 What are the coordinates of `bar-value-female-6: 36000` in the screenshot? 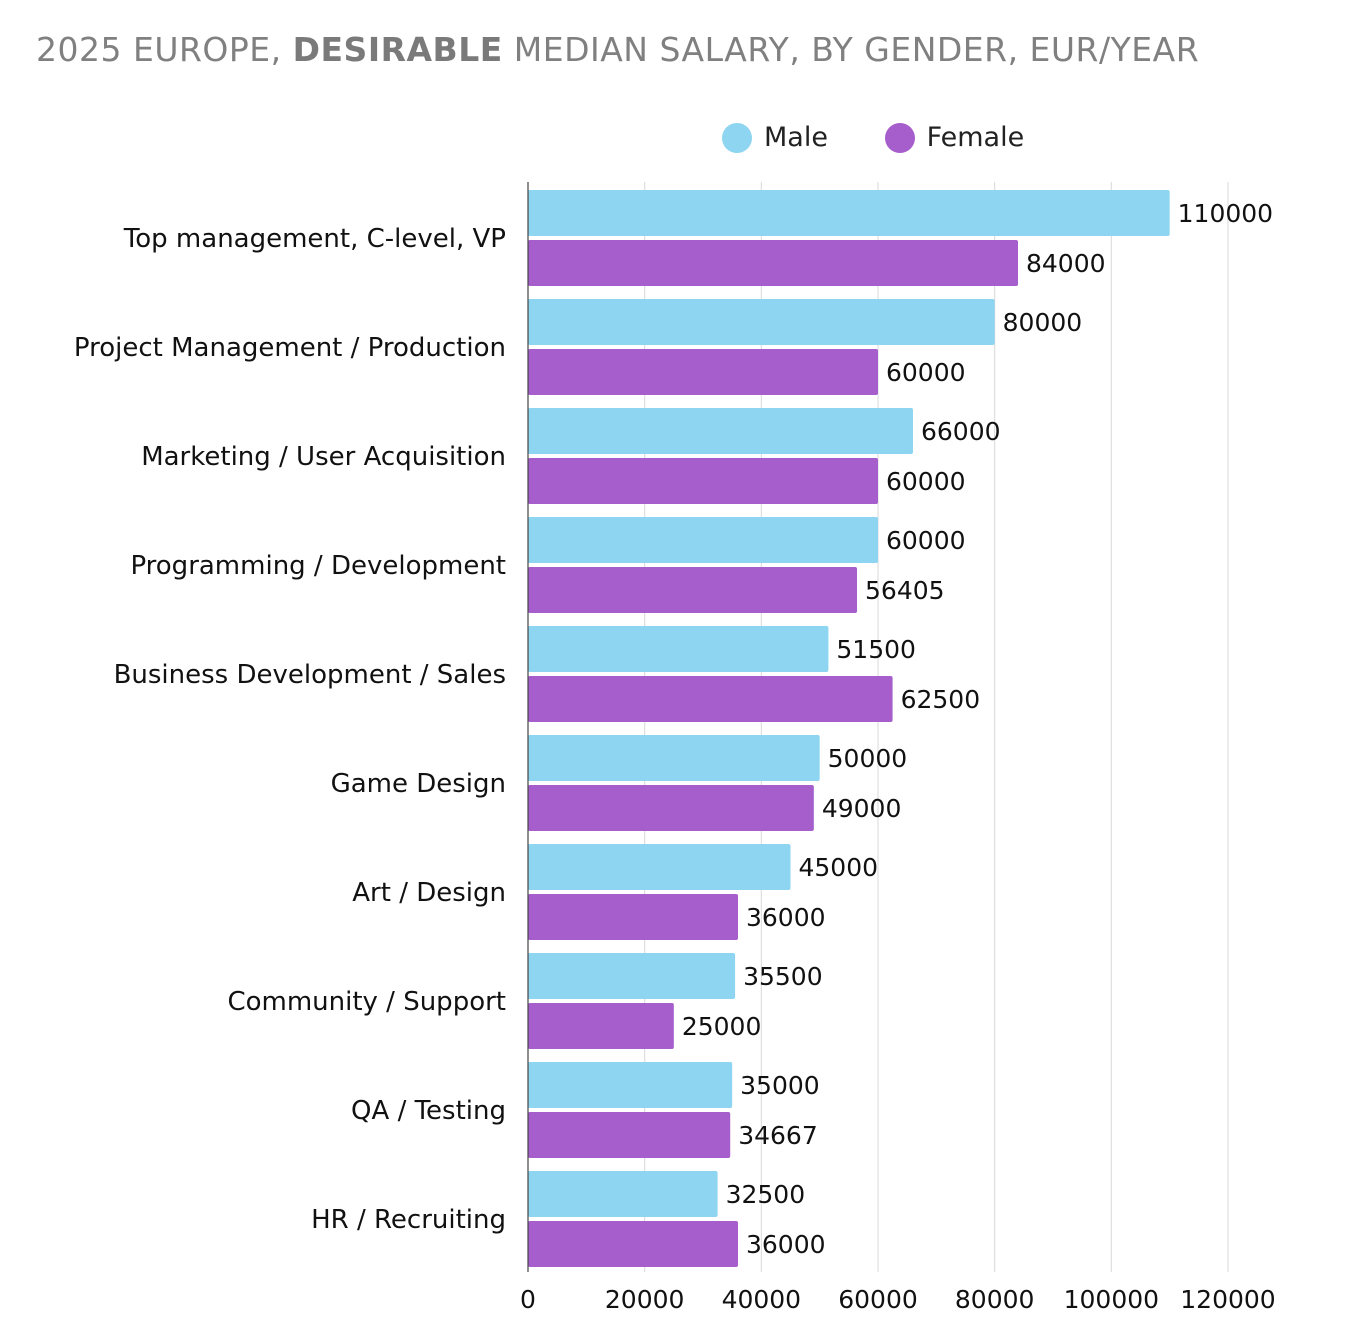 It's located at (786, 917).